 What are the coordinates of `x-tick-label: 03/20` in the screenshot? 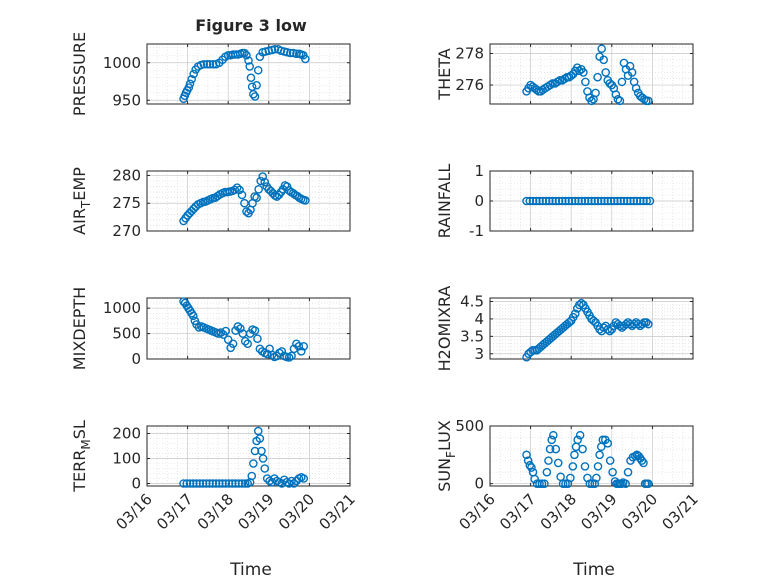 It's located at (296, 511).